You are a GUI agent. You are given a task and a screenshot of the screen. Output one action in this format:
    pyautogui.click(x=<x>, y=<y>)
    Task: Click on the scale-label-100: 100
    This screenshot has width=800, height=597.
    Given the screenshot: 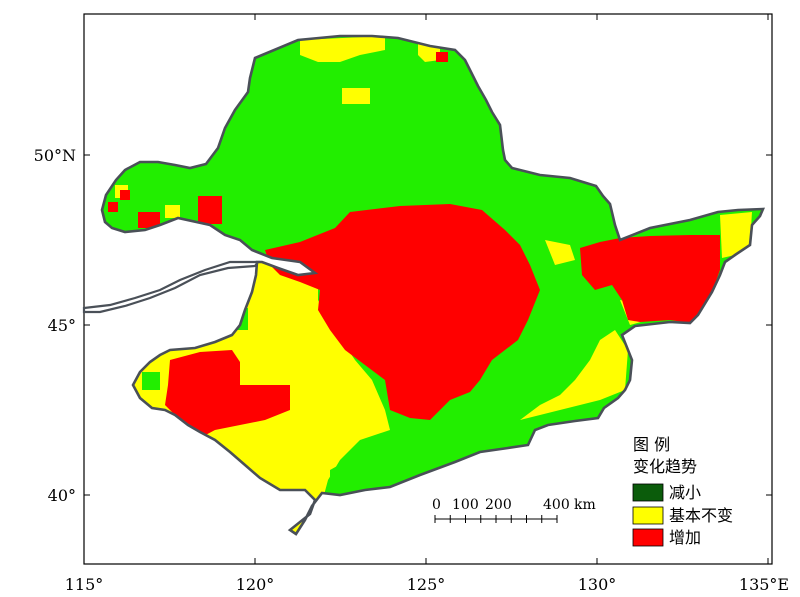 What is the action you would take?
    pyautogui.click(x=465, y=505)
    